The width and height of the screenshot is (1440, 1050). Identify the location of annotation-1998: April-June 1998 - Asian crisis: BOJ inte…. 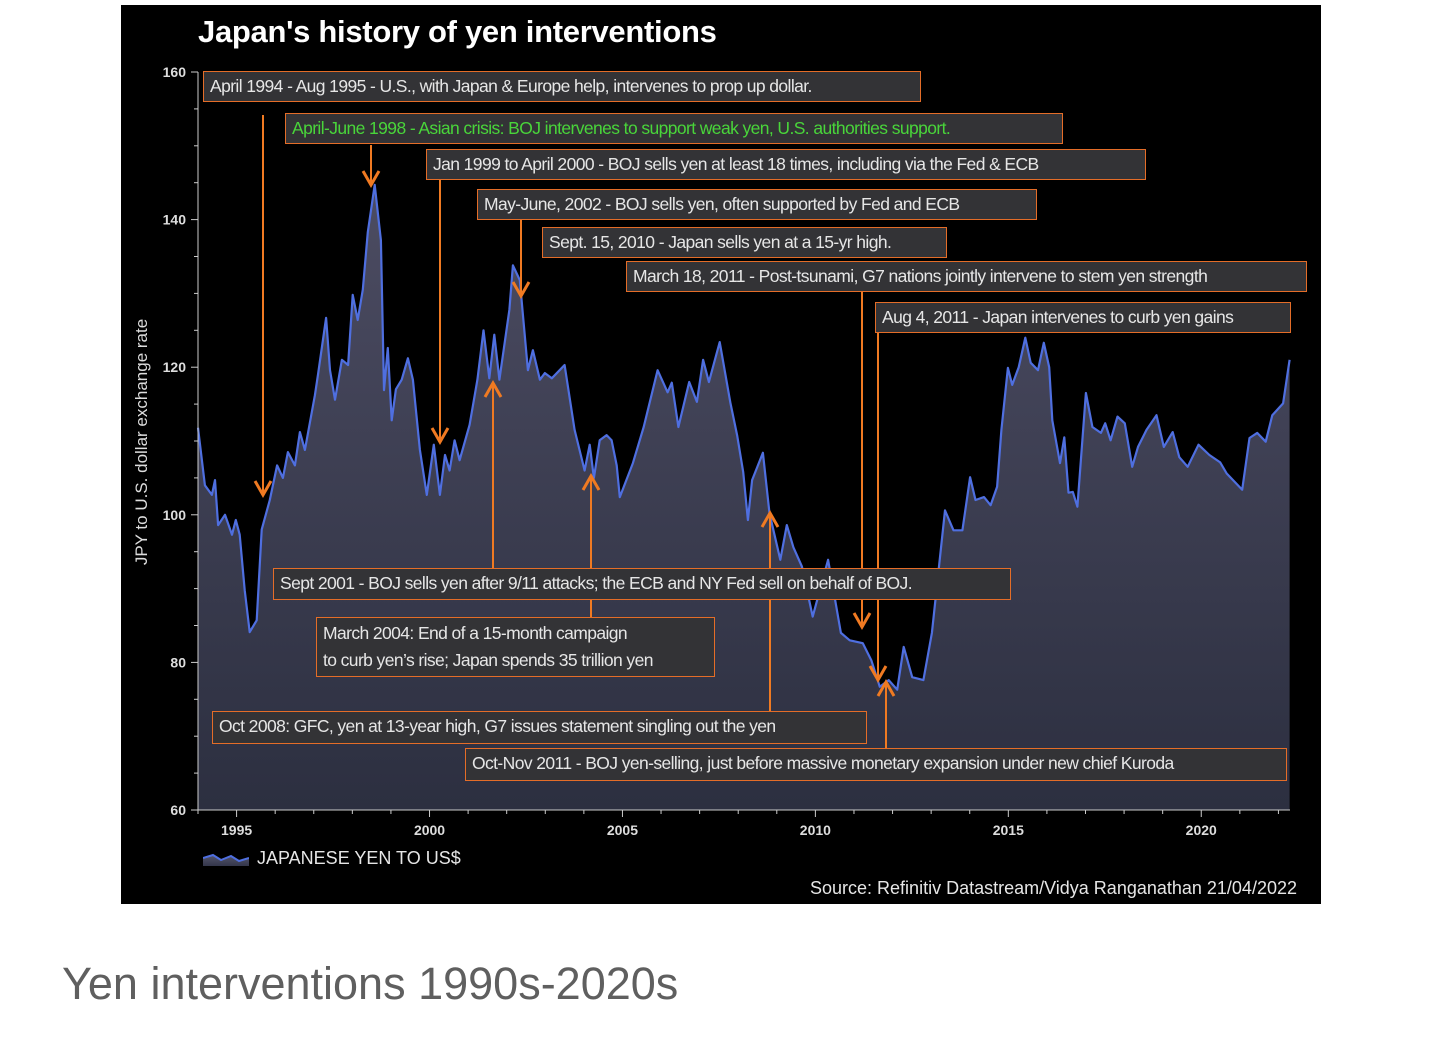
(674, 128).